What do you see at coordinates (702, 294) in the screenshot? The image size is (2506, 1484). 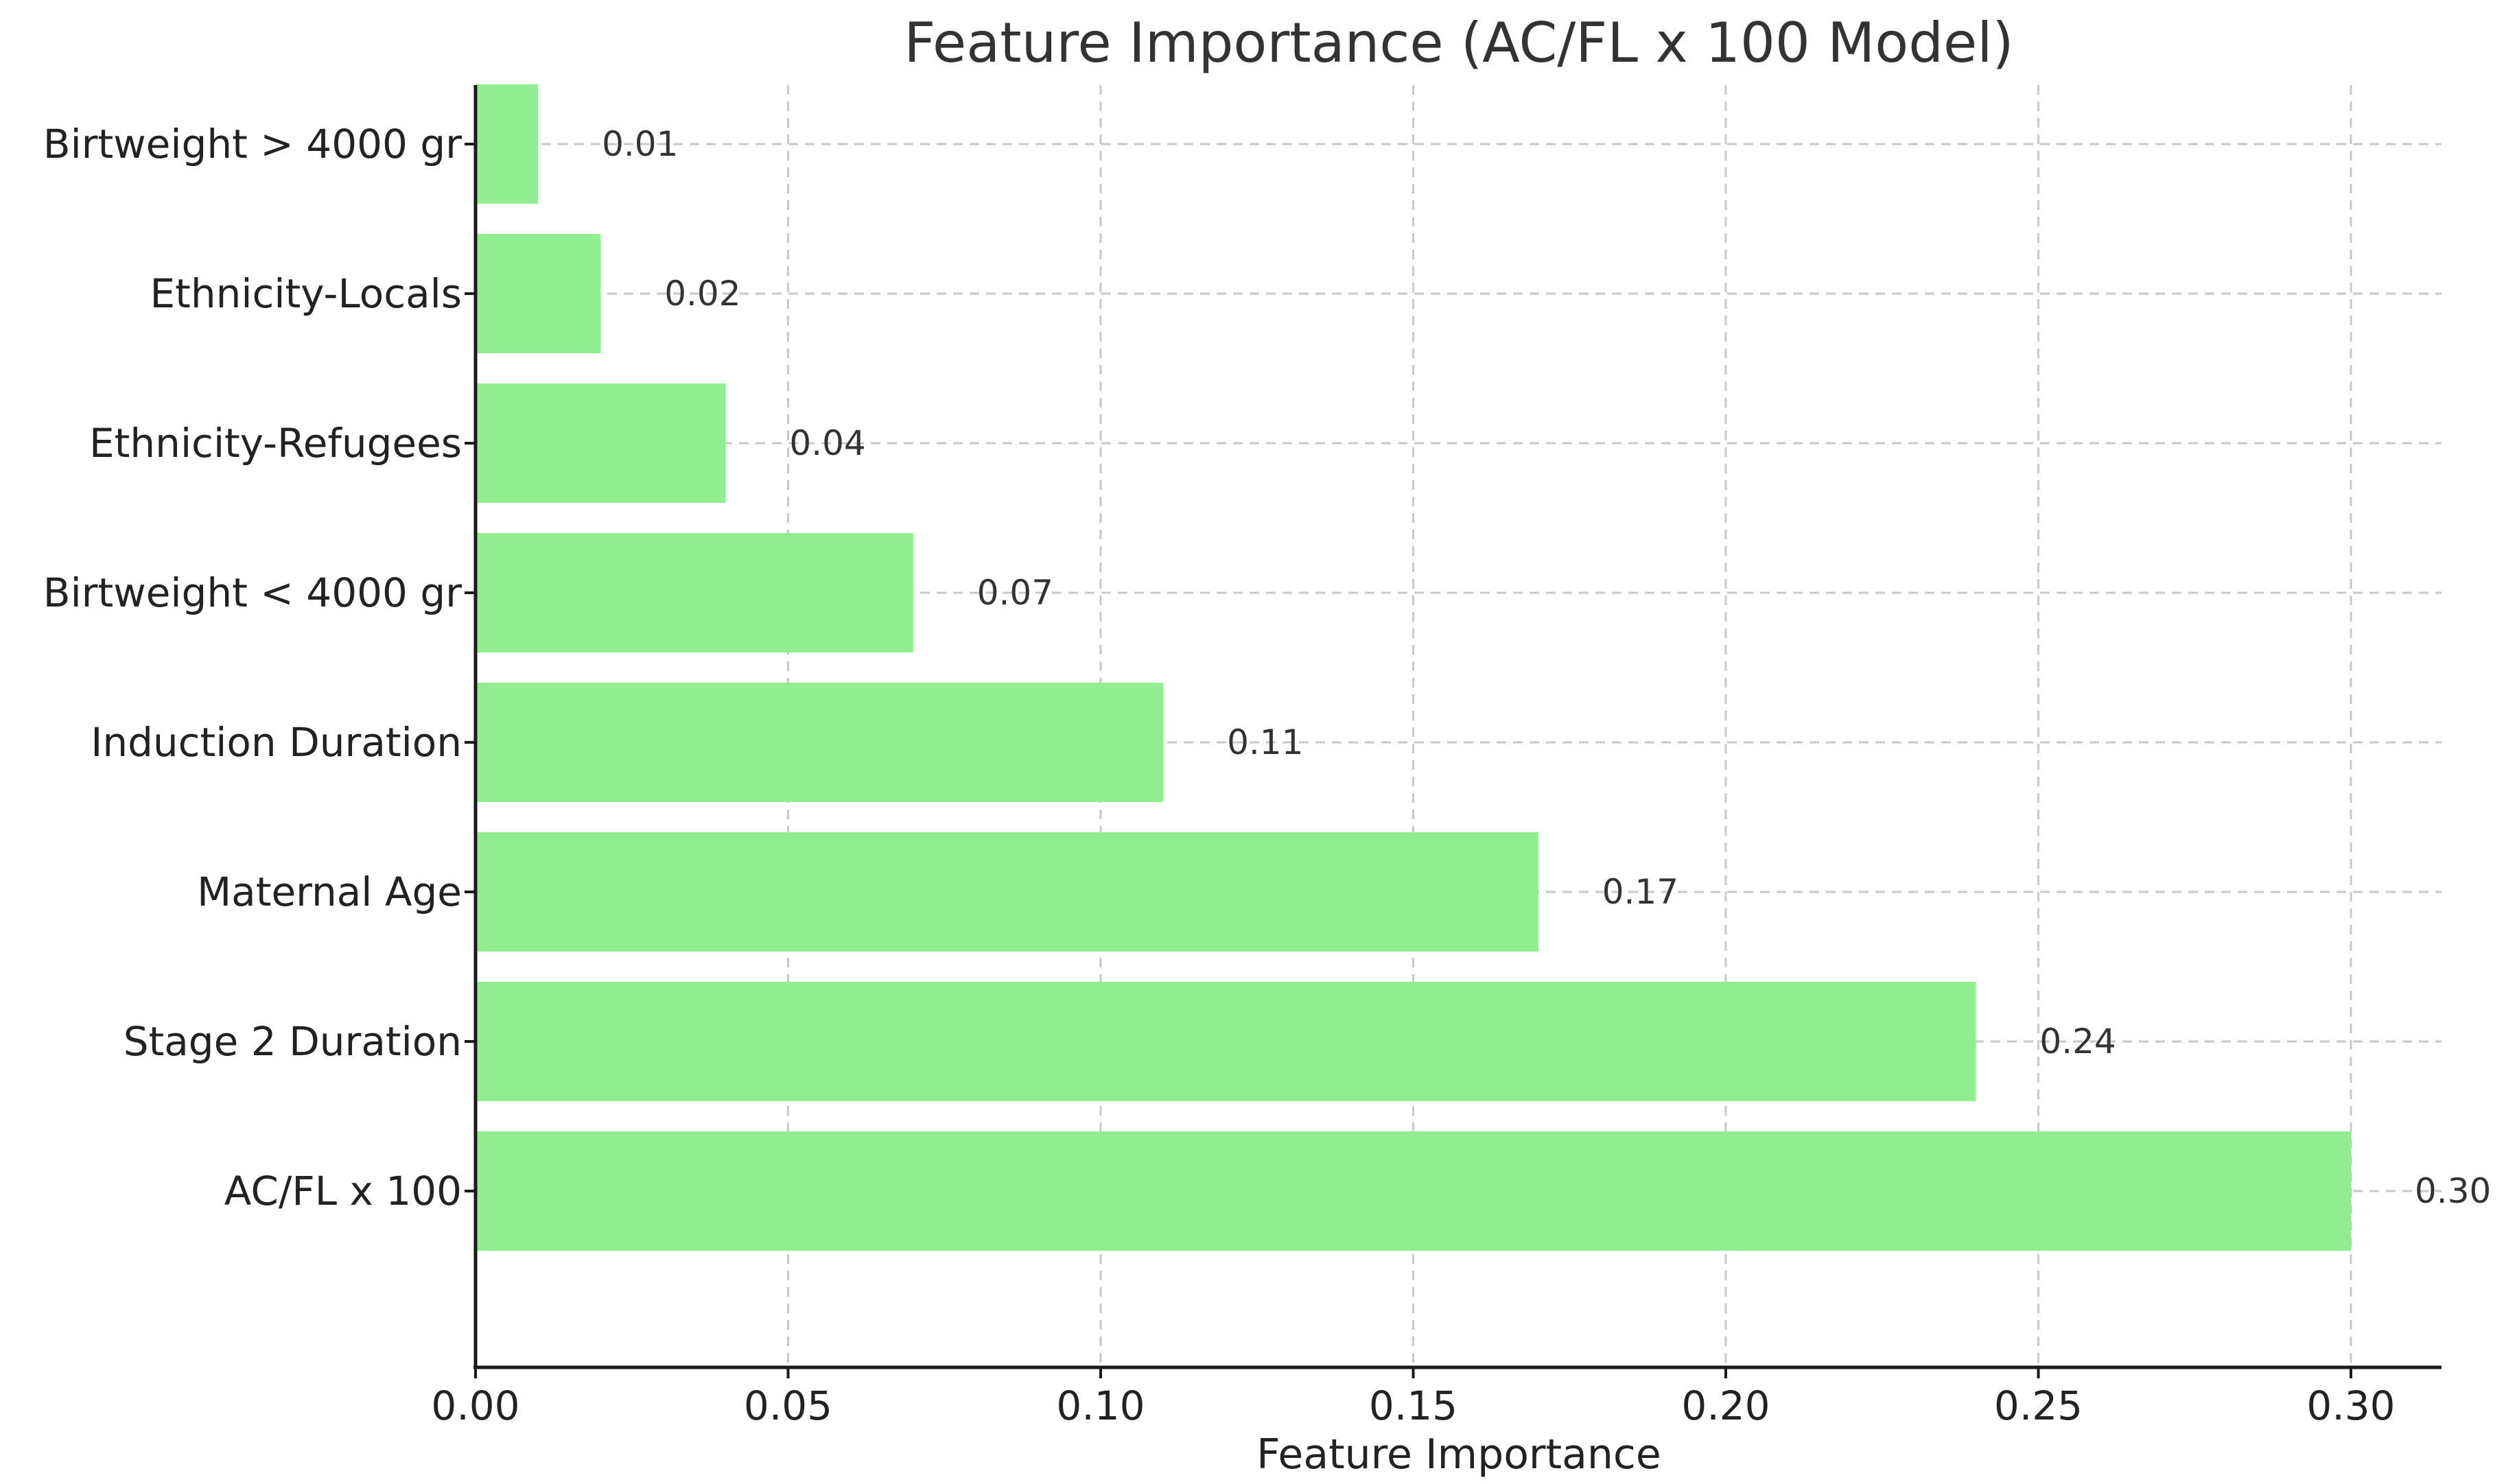 I see `bar-value-label: 0.02` at bounding box center [702, 294].